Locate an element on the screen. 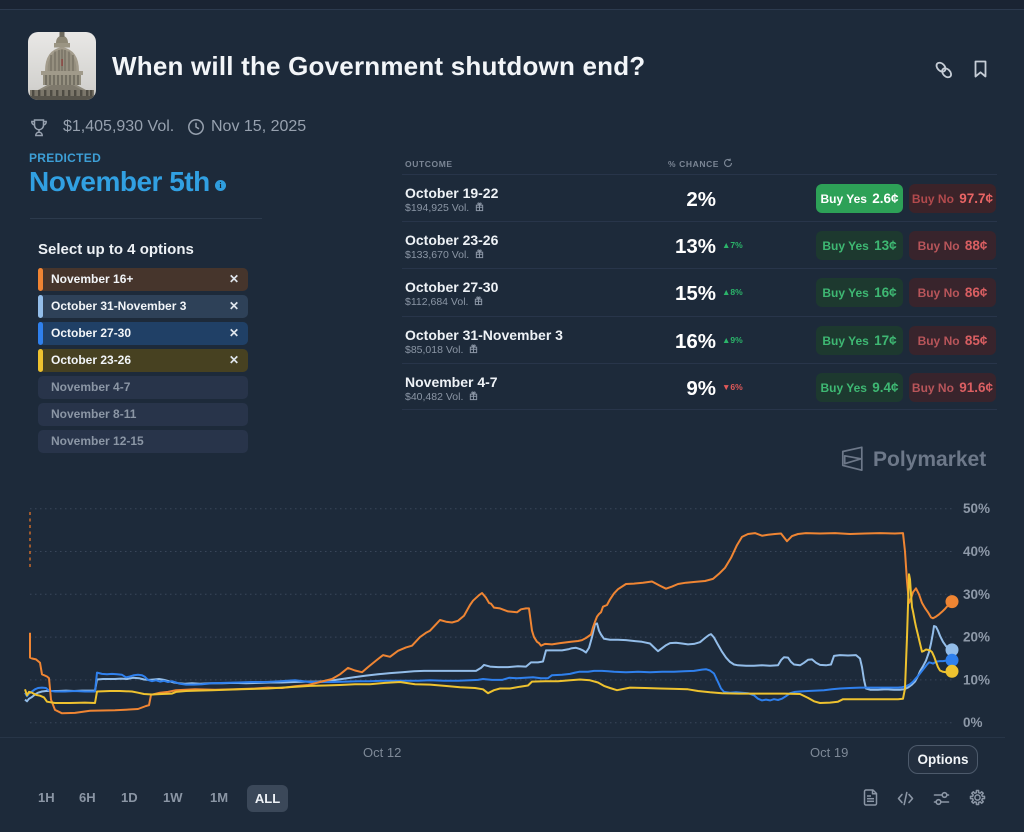 This screenshot has width=1024, height=832. svg-text: 20% is located at coordinates (976, 637).